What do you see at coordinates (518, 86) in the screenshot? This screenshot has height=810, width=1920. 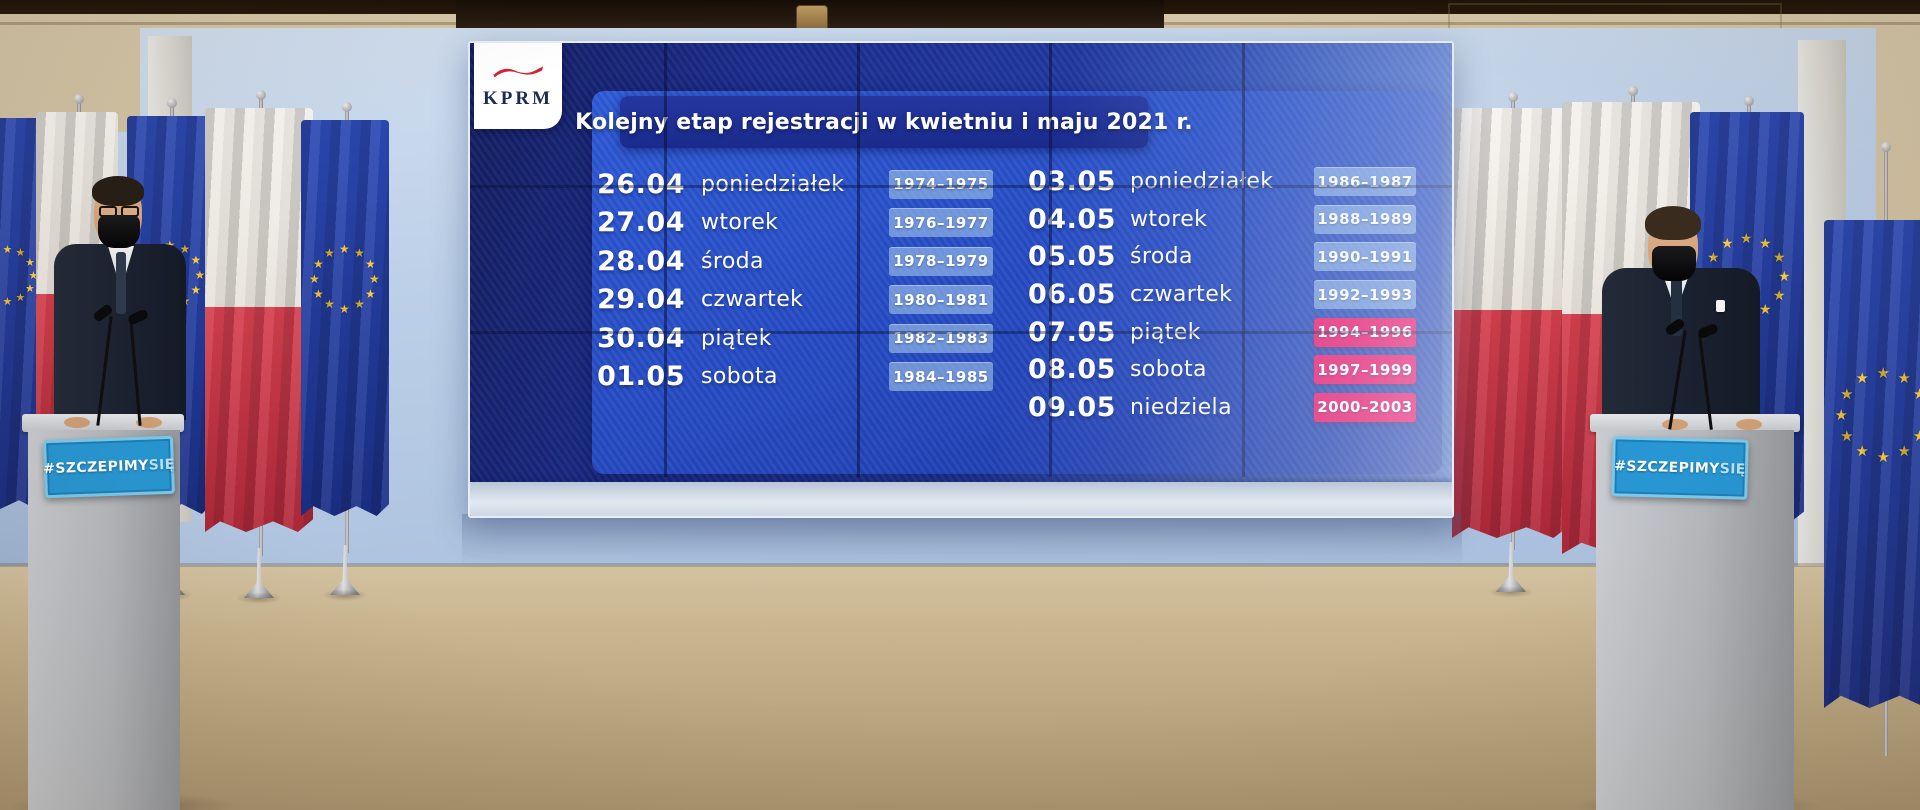 I see `kprm-logo: KPRM` at bounding box center [518, 86].